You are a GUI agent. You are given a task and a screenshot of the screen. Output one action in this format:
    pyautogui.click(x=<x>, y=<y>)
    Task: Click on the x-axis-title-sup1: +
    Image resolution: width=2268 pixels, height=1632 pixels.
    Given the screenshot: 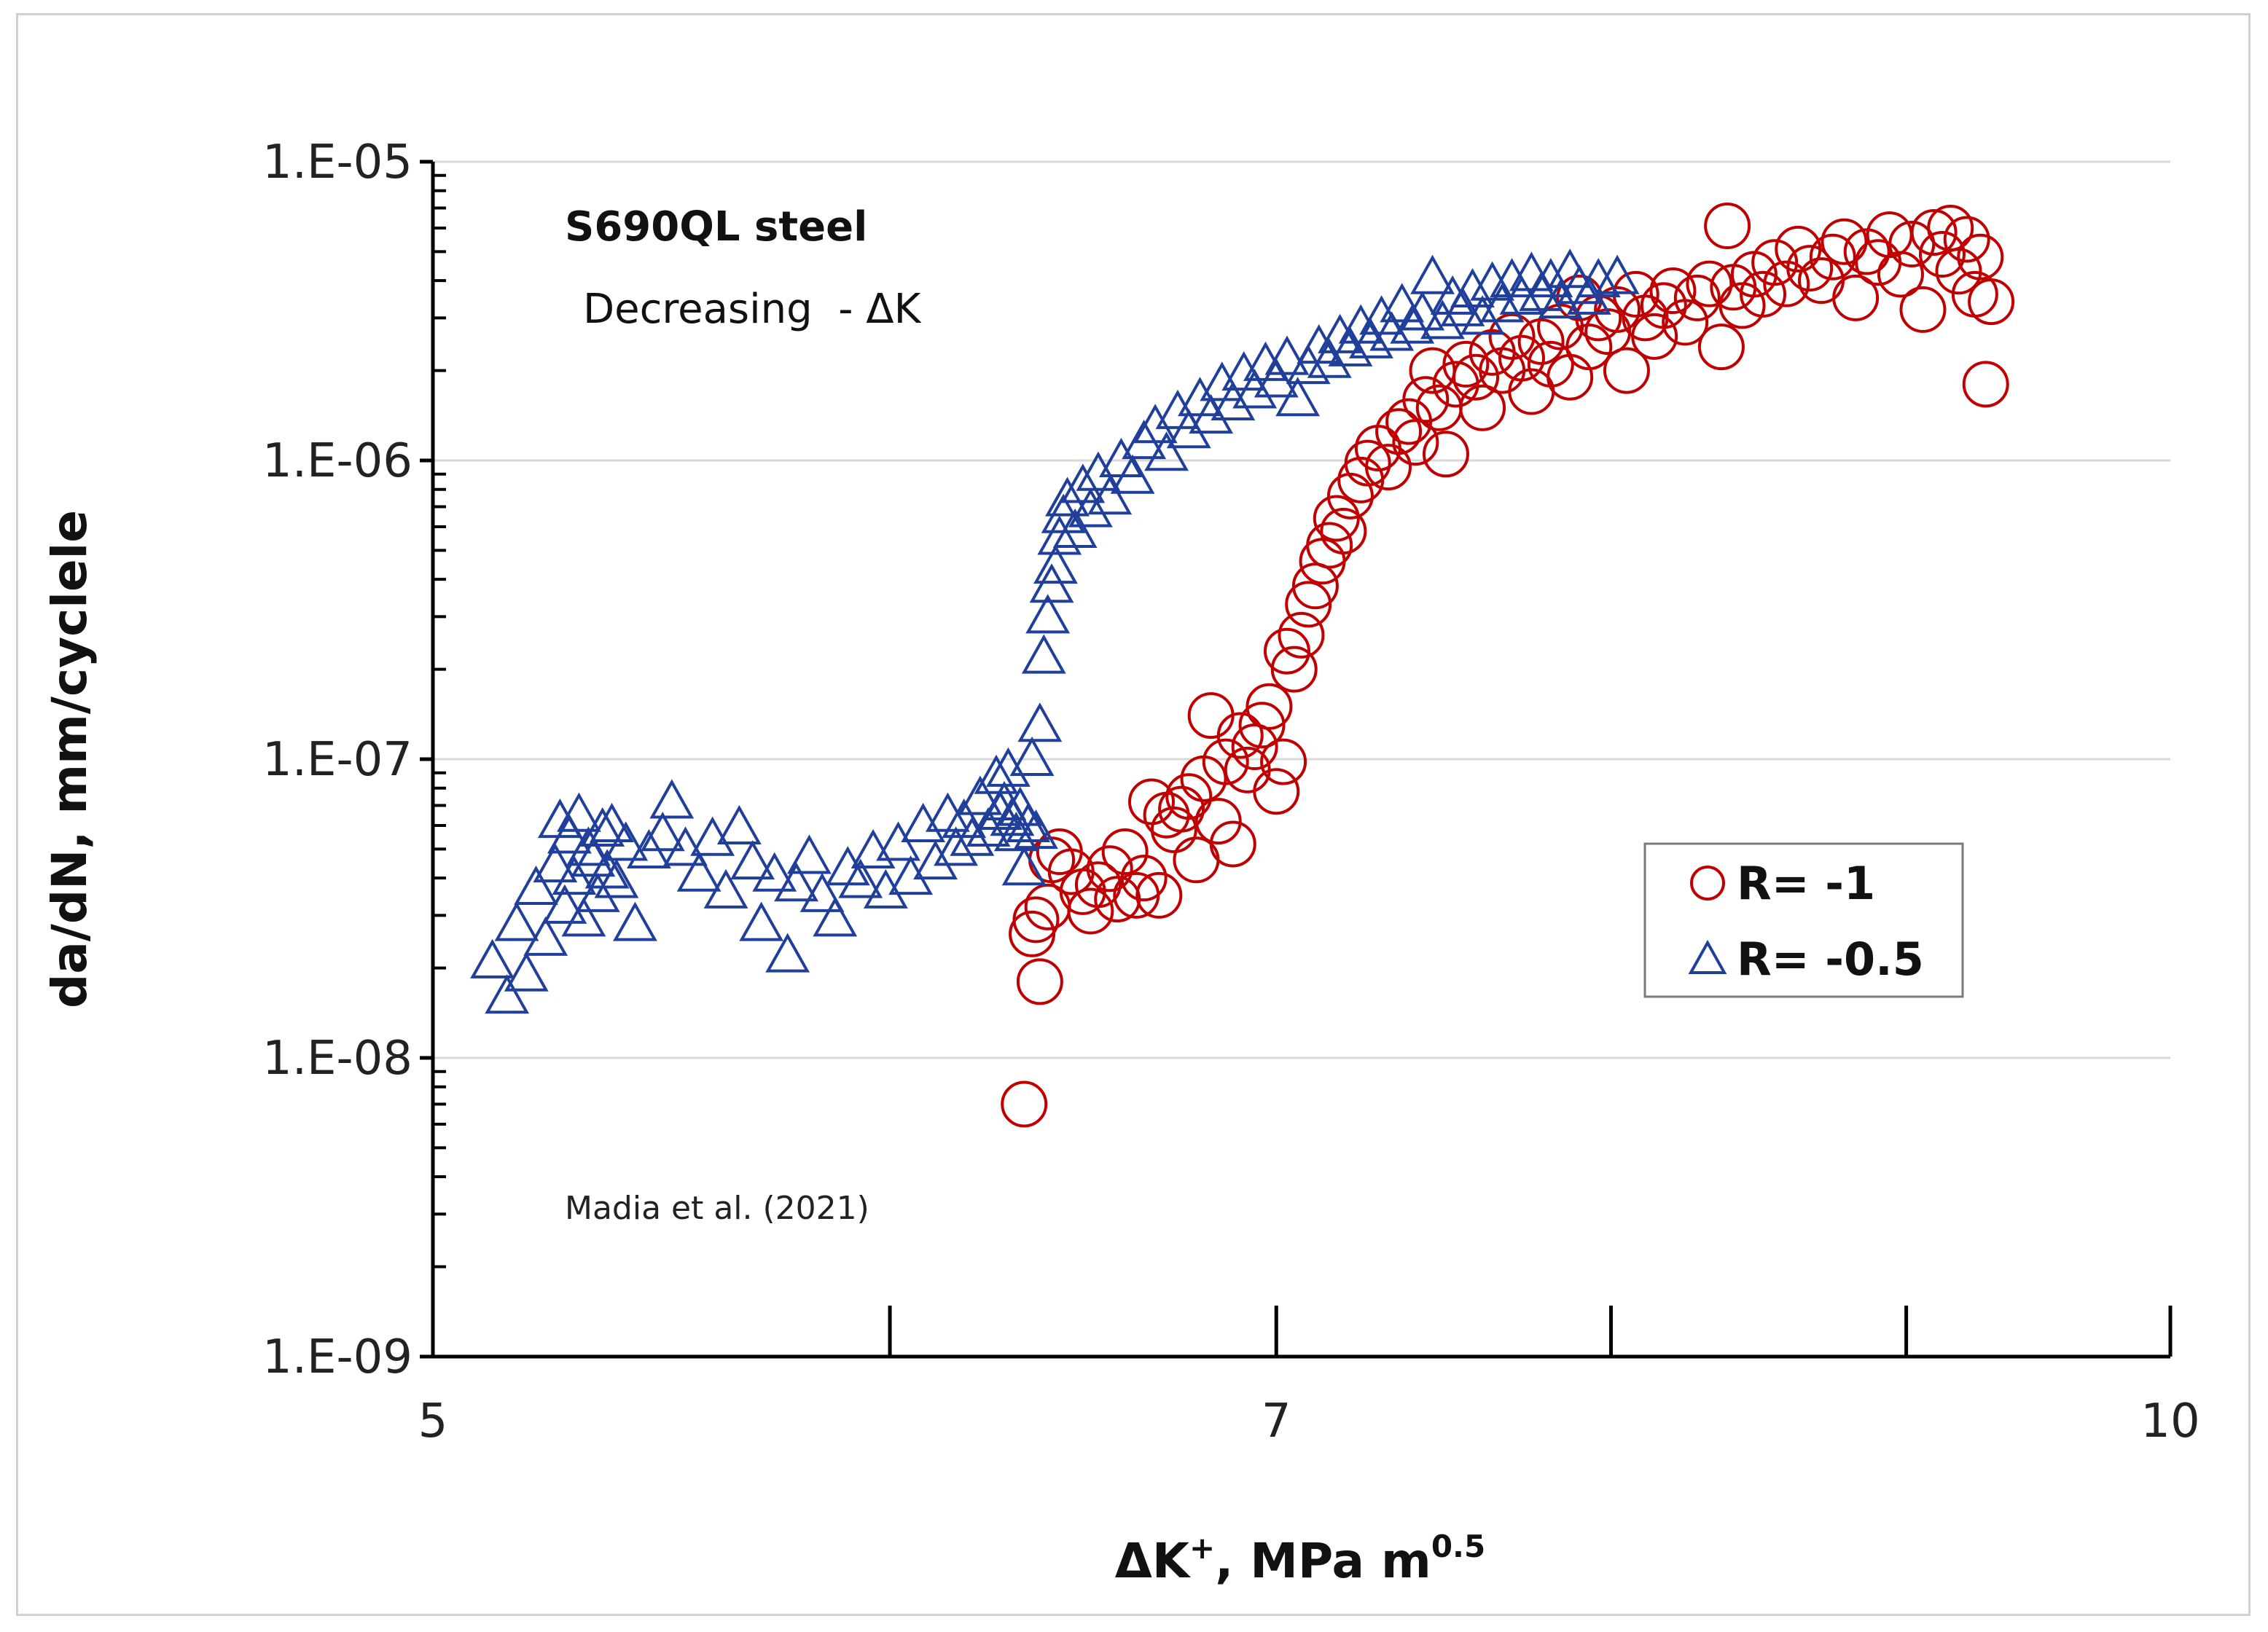 What is the action you would take?
    pyautogui.click(x=1202, y=1548)
    